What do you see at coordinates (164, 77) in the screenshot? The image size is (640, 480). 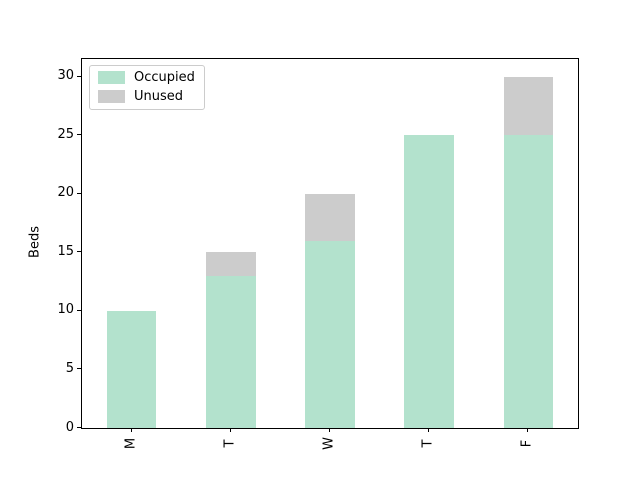 I see `legend-label-occupied: Occupied` at bounding box center [164, 77].